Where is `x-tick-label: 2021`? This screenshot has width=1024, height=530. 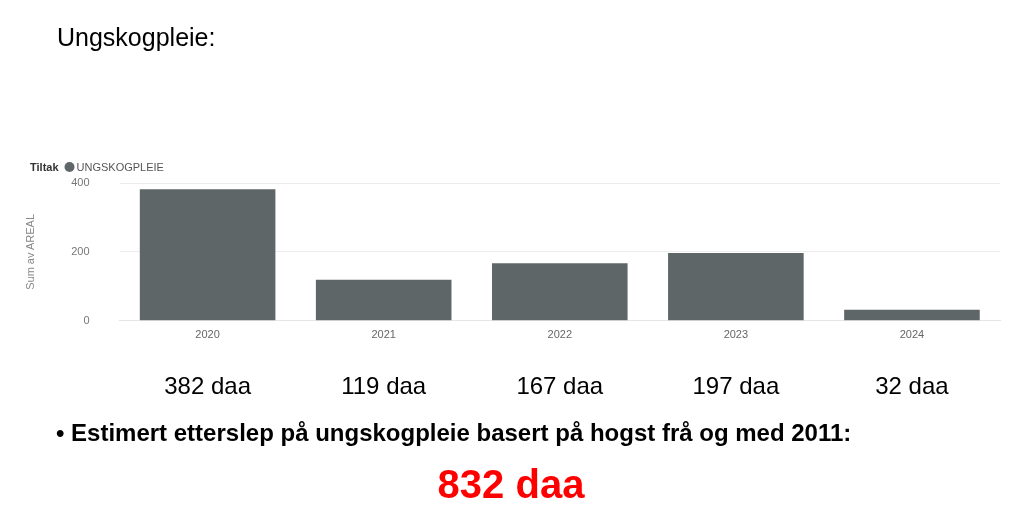
x-tick-label: 2021 is located at coordinates (383, 334).